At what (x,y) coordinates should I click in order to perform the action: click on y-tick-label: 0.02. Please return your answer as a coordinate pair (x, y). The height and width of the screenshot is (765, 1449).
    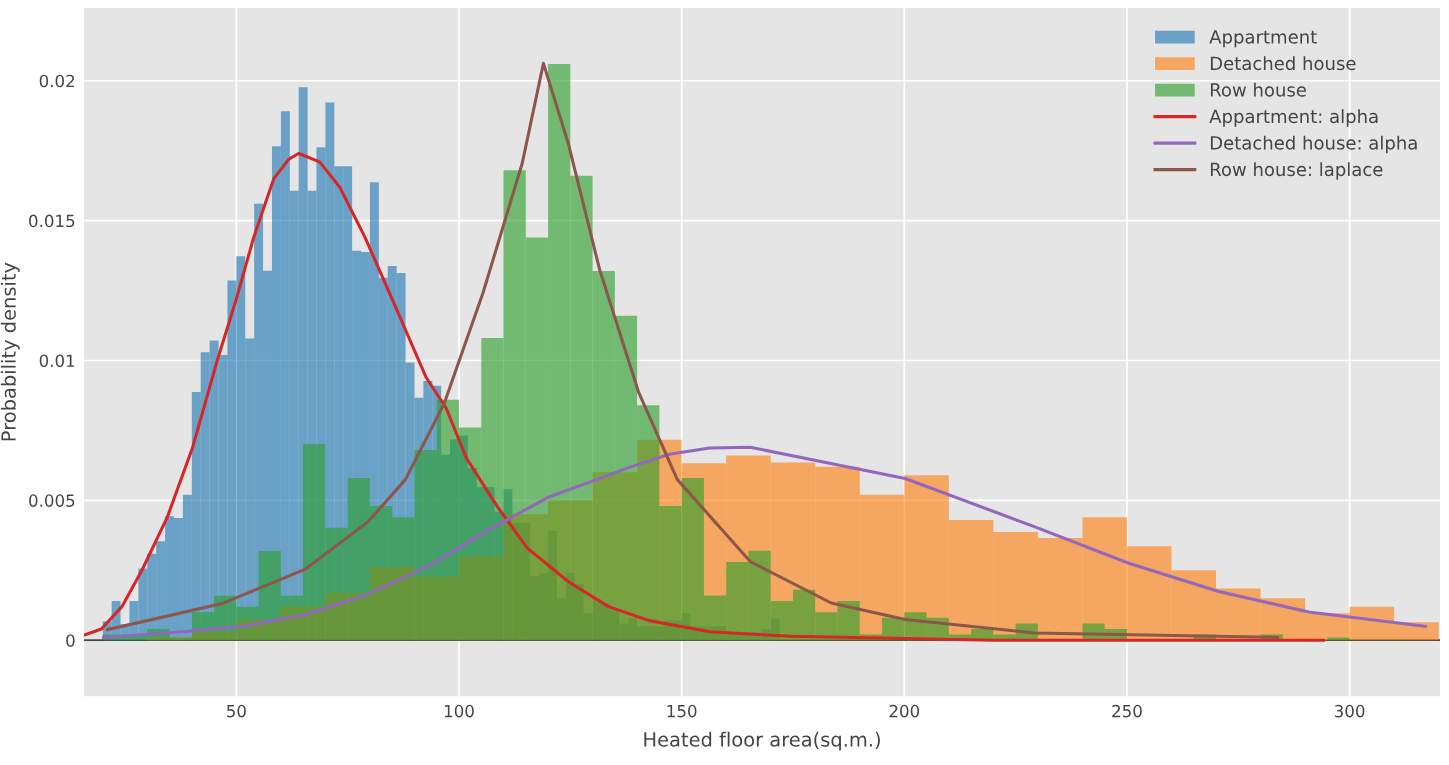
    Looking at the image, I should click on (57, 81).